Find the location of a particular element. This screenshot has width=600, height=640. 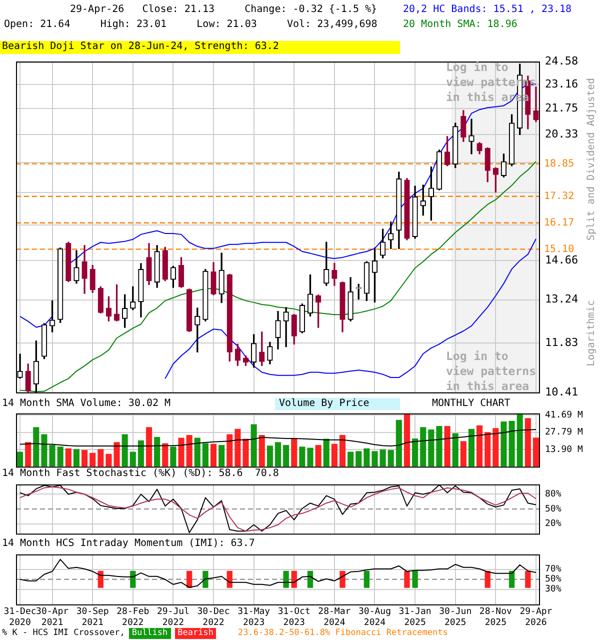

text: Bearish Doji Star on 28-Jun-24, Strength: 63.2 is located at coordinates (200, 47).